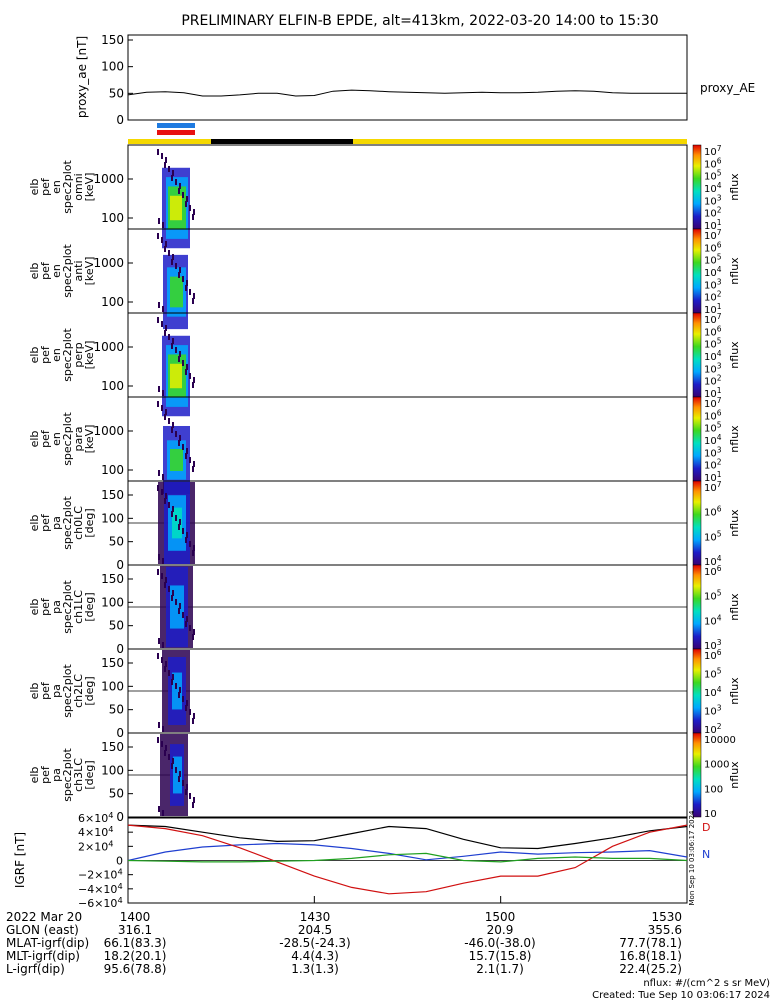  Describe the element at coordinates (100, 888) in the screenshot. I see `igrf-ytick-label: −4×10⁴` at that location.